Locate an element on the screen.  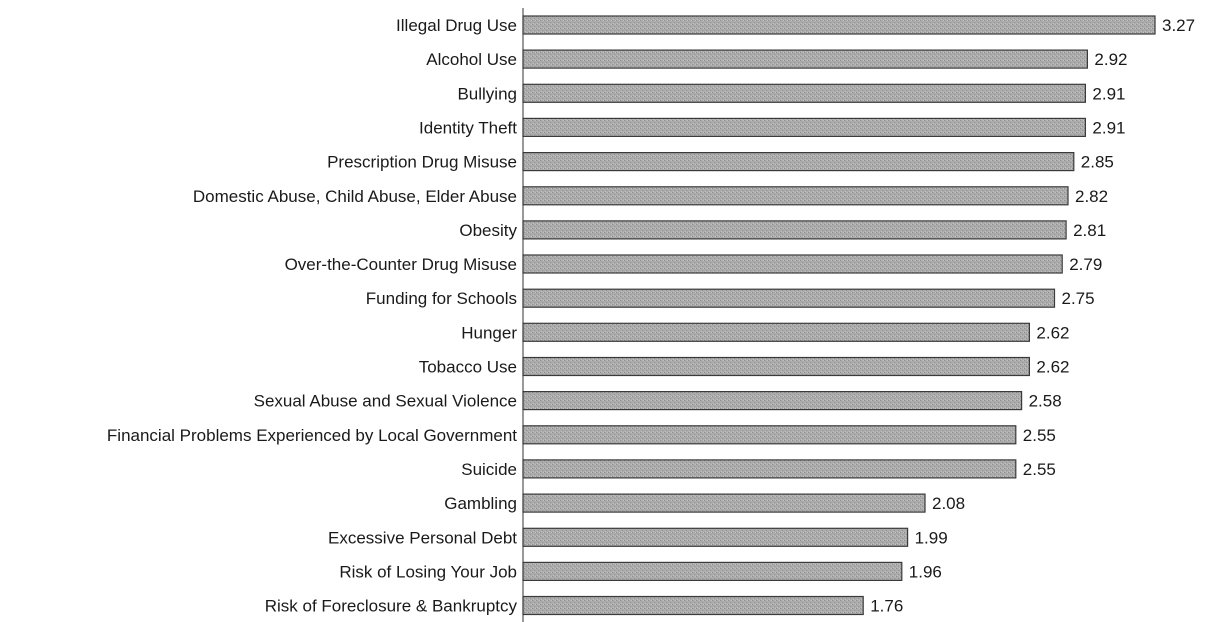
value-label: 2.75 is located at coordinates (1078, 298).